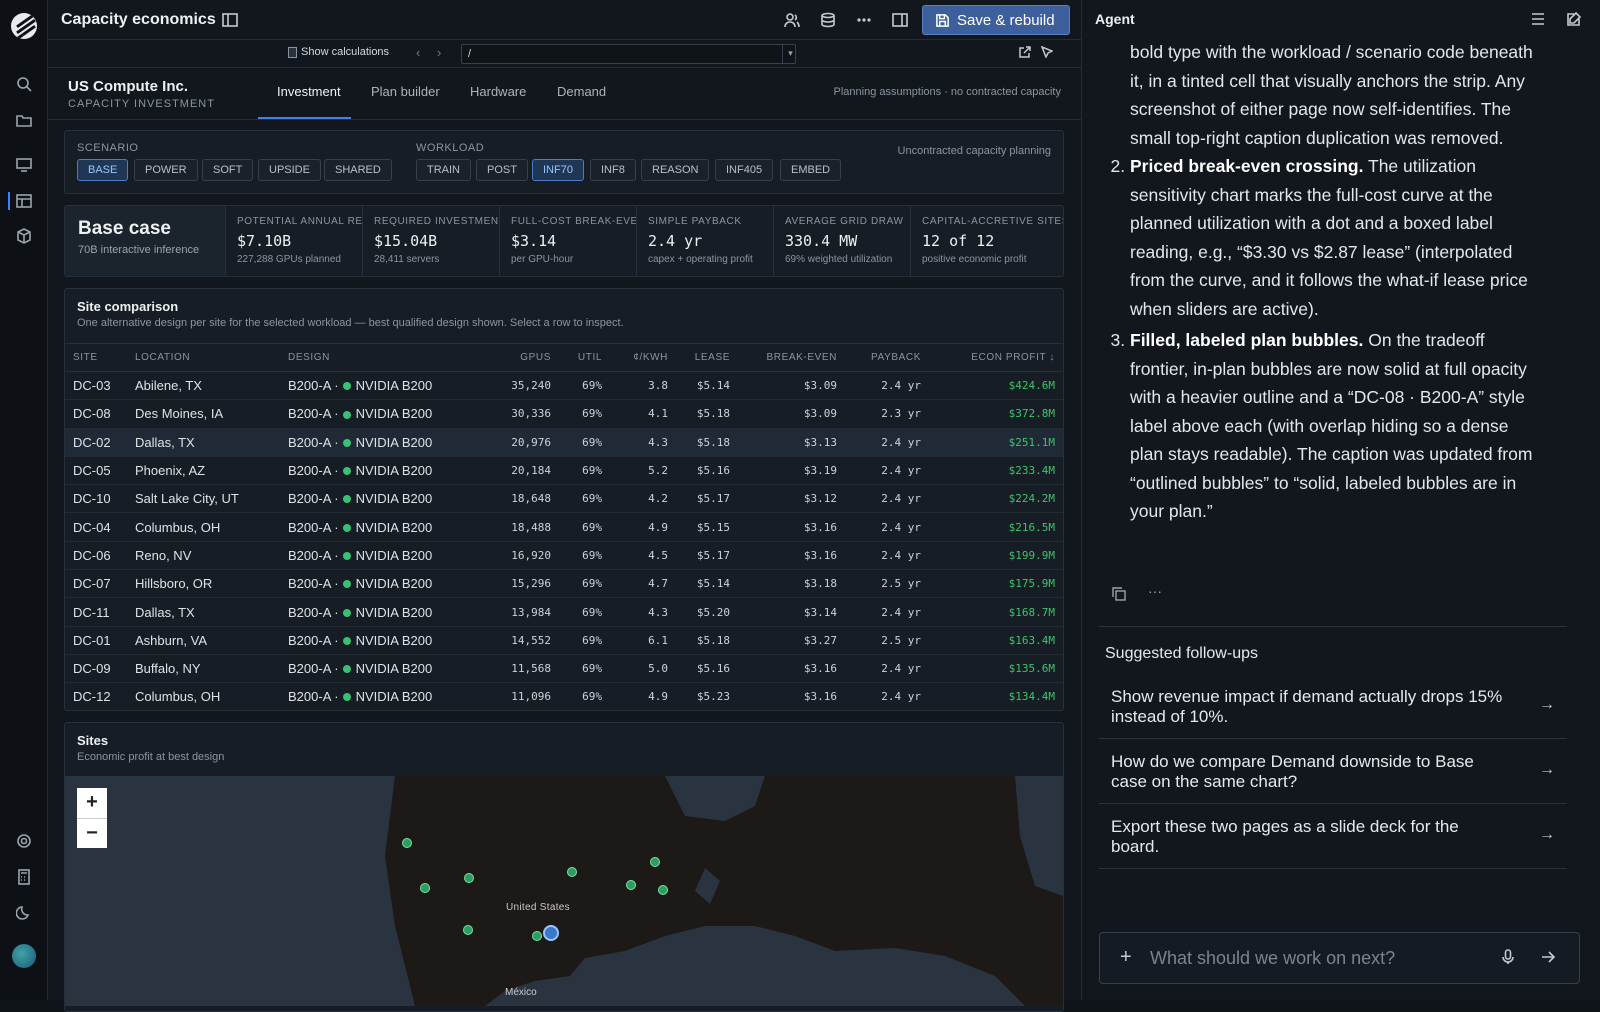  I want to click on workload-chip-inf70: INF70, so click(558, 170).